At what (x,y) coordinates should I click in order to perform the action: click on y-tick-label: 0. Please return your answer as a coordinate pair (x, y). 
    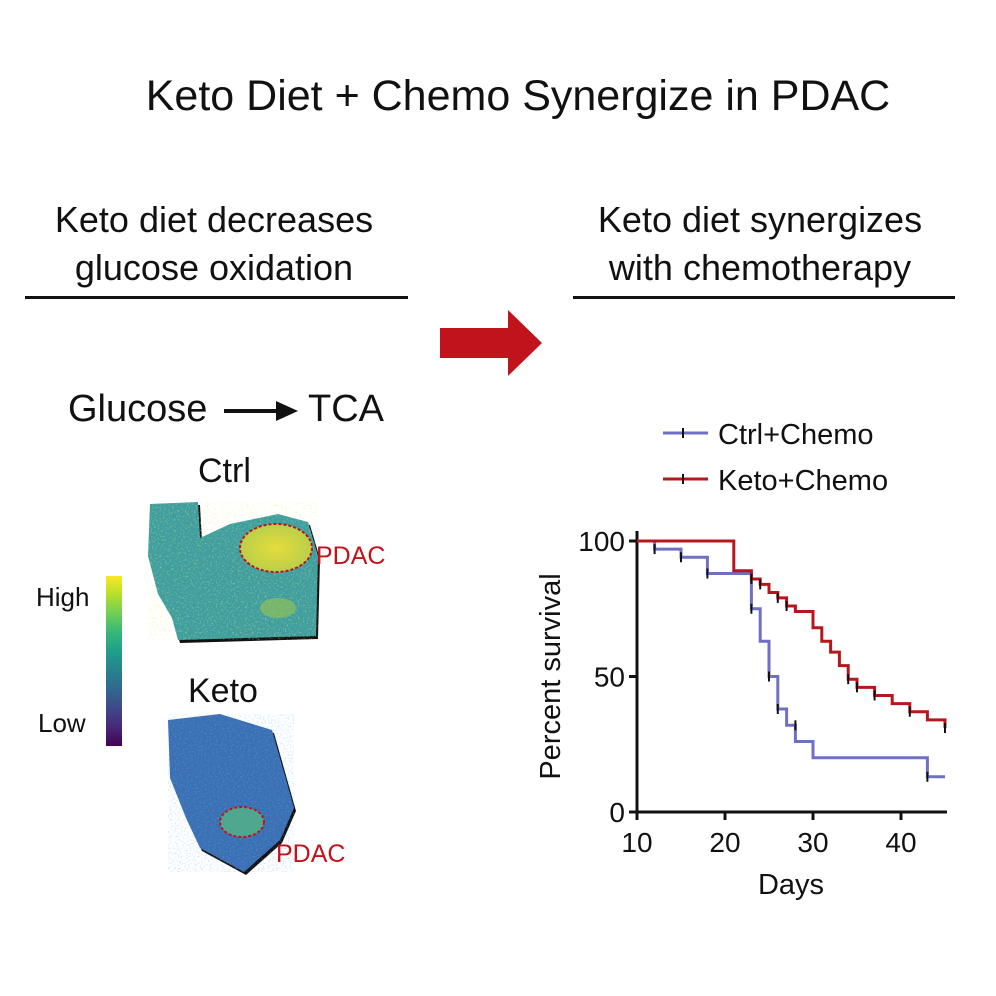
    Looking at the image, I should click on (617, 812).